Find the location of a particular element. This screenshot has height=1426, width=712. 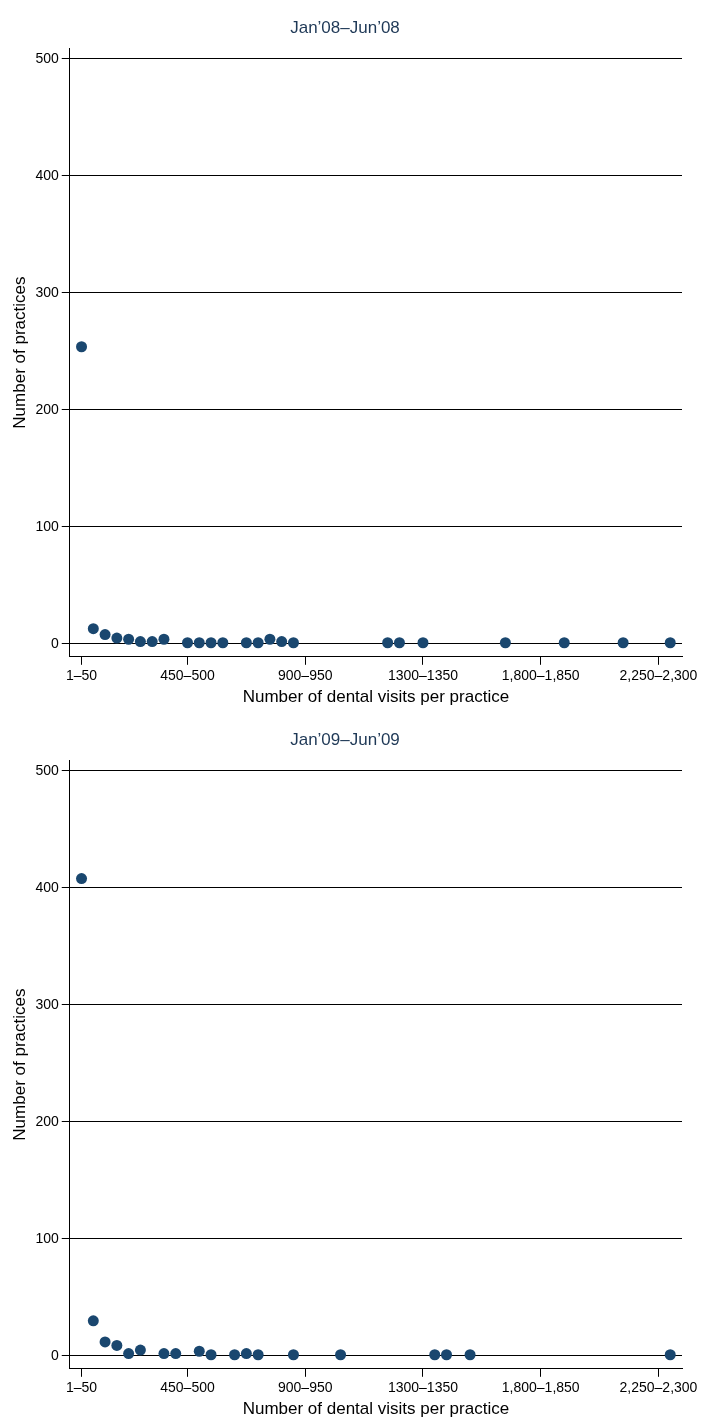

chart-title: Jan’08–Jun’08 is located at coordinates (345, 27).